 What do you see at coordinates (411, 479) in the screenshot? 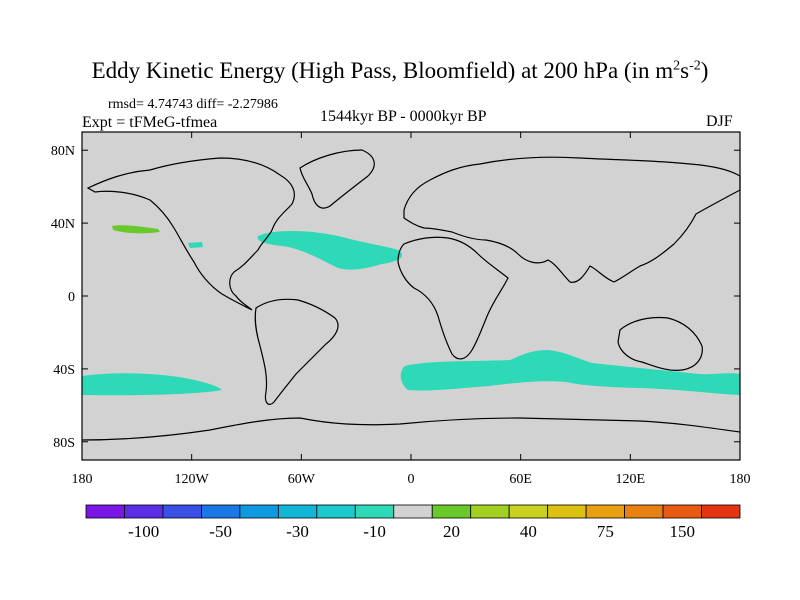
I see `lon-tick-label: 0` at bounding box center [411, 479].